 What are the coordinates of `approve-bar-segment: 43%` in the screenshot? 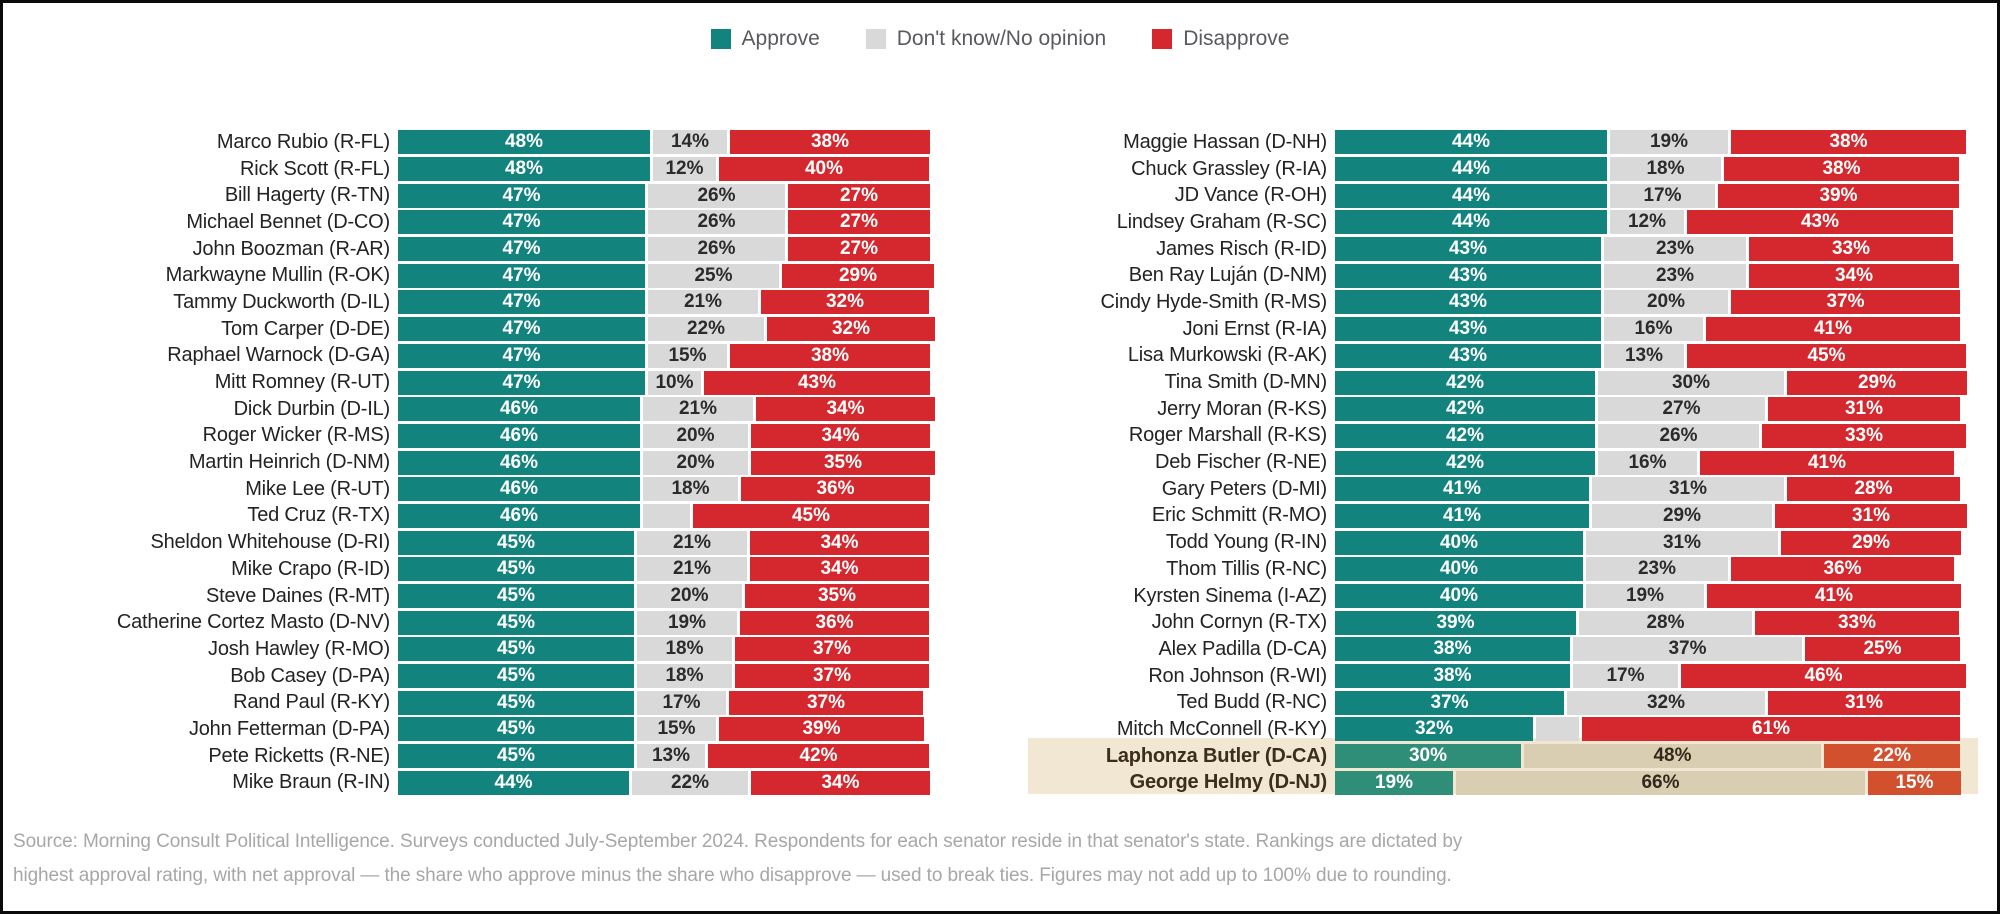 It's located at (1468, 355).